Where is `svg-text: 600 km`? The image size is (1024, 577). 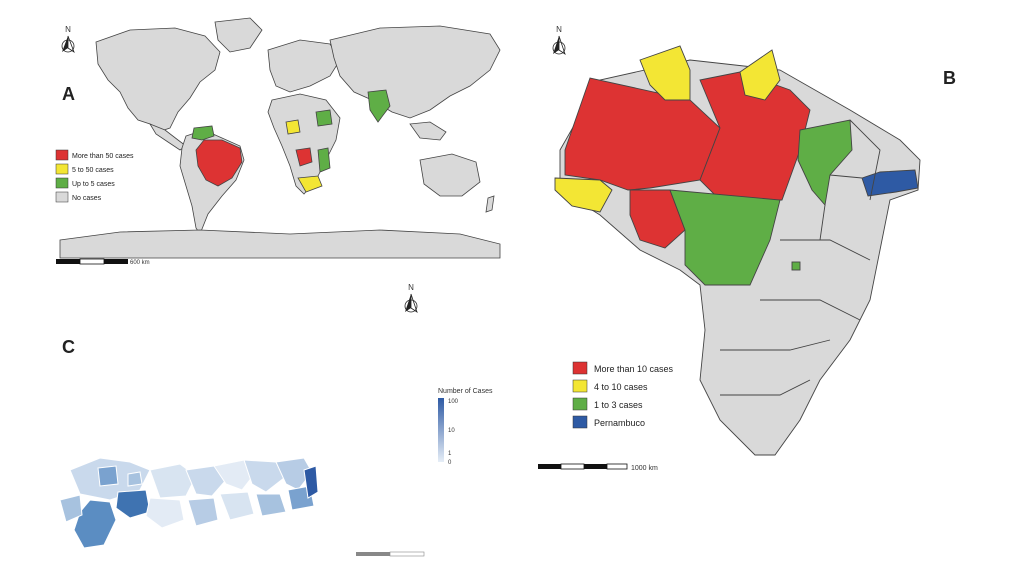
svg-text: 600 km is located at coordinates (140, 263).